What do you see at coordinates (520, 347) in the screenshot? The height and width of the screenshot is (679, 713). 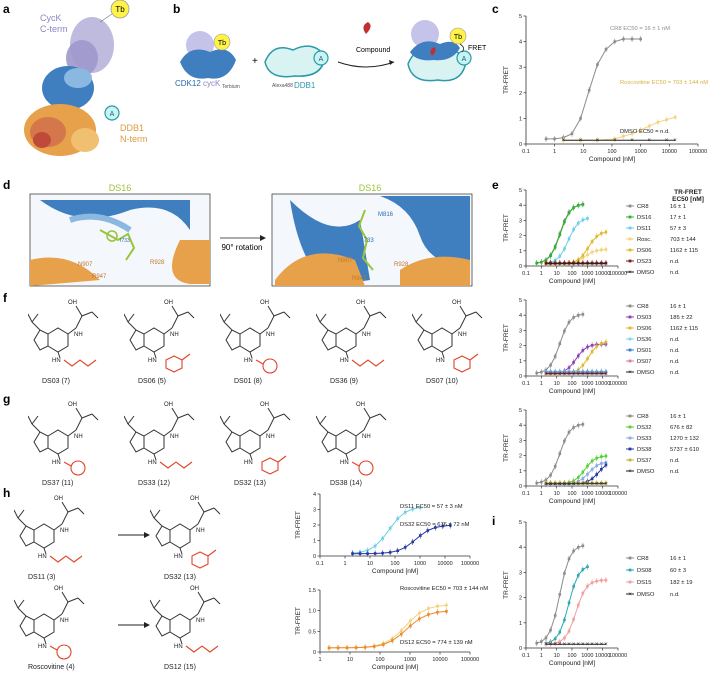 I see `y-tick-label: 2` at bounding box center [520, 347].